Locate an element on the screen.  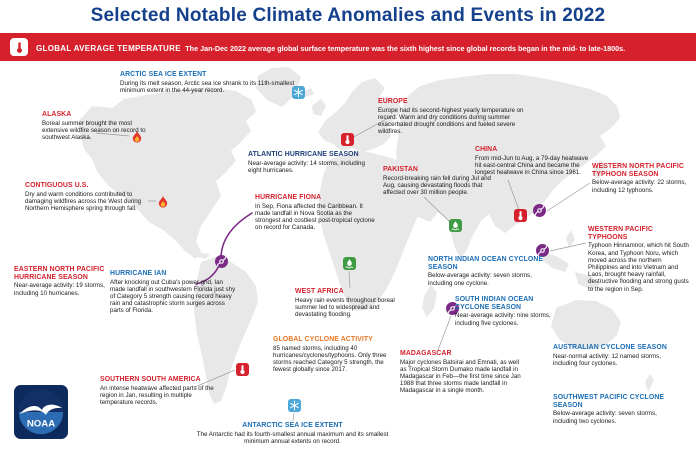
banner-title: GLOBAL AVERAGE TEMPERATURE is located at coordinates (108, 48).